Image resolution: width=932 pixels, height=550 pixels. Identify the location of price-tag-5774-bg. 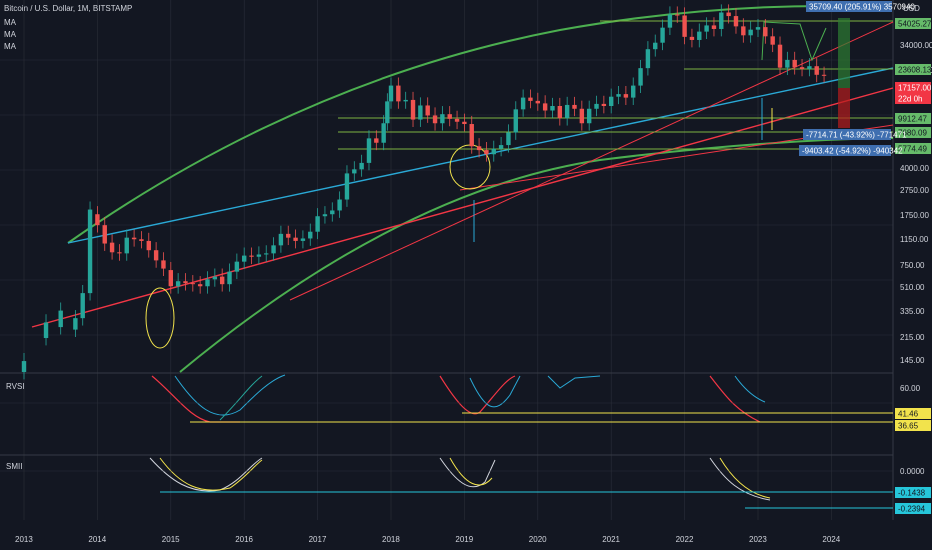
(913, 148).